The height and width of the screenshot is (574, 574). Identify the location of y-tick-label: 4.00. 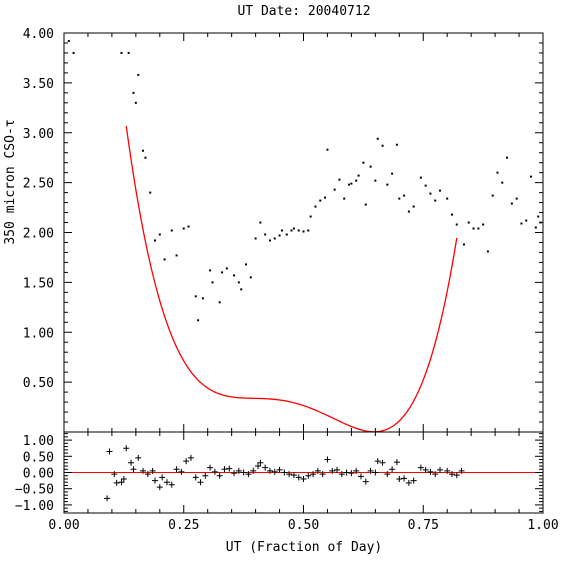
(38, 34).